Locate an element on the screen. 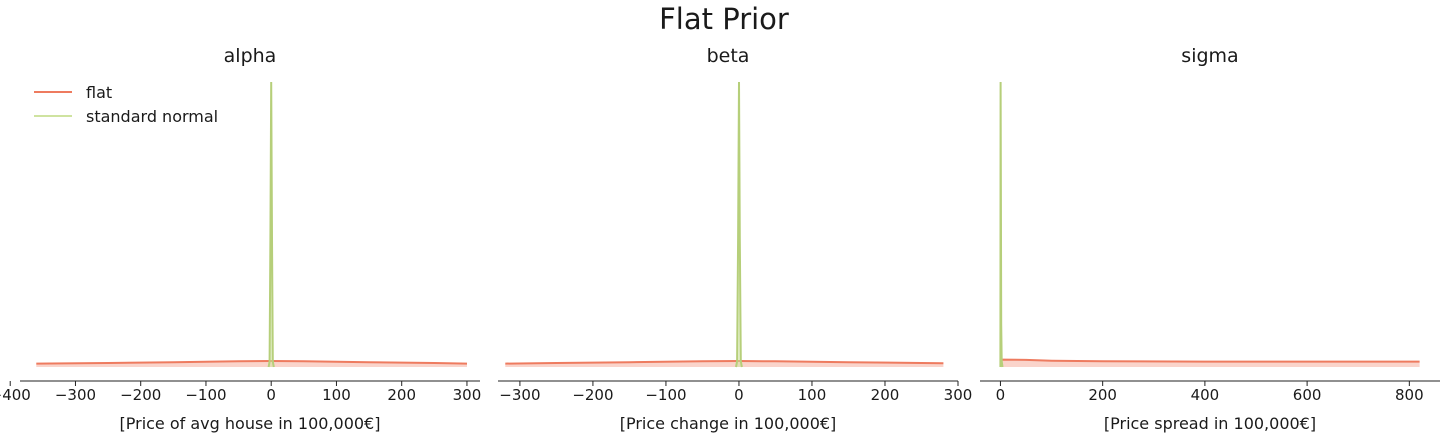 Image resolution: width=1448 pixels, height=440 pixels. panel-title-beta: beta is located at coordinates (728, 56).